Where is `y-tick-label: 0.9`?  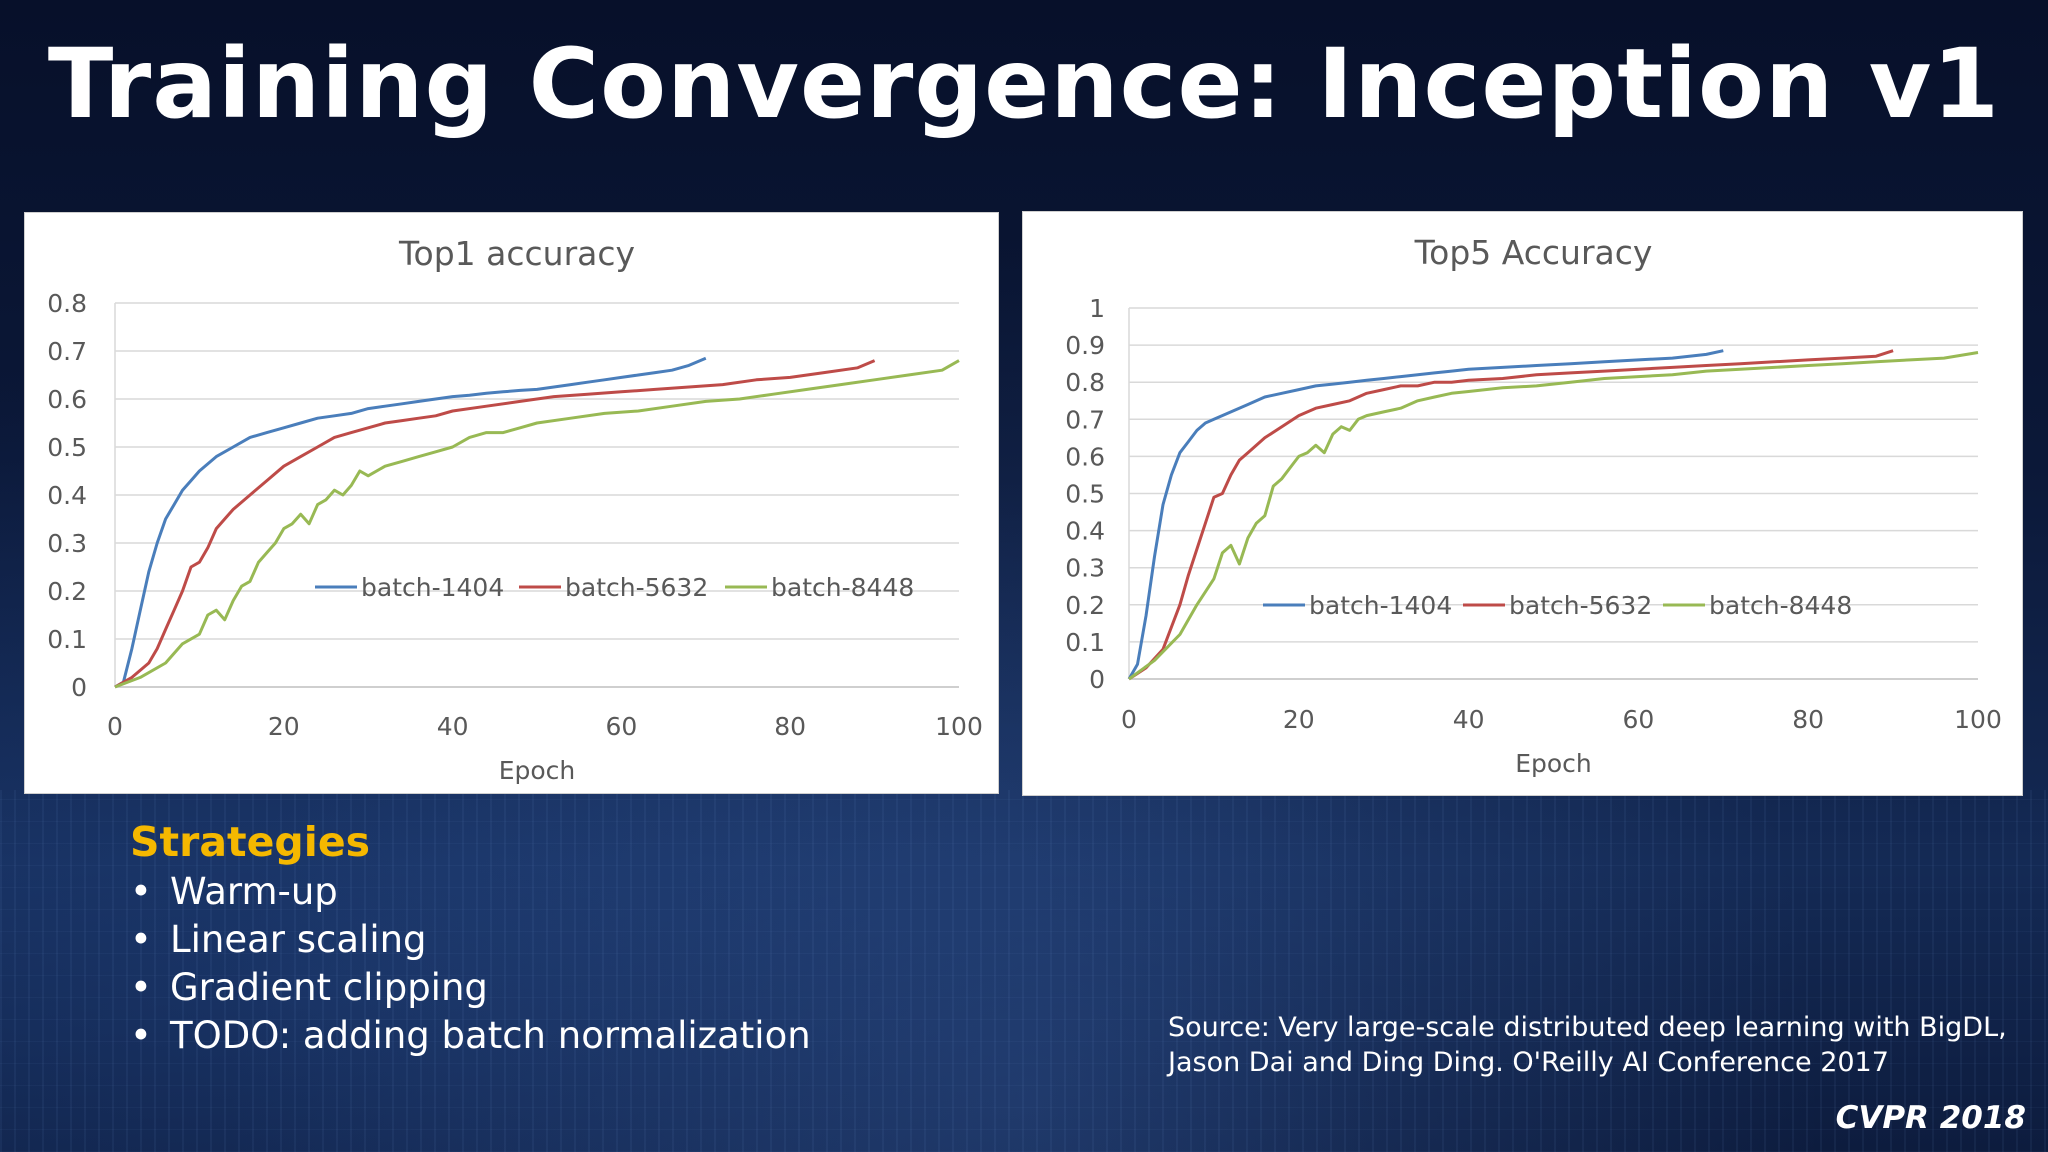 y-tick-label: 0.9 is located at coordinates (1085, 345).